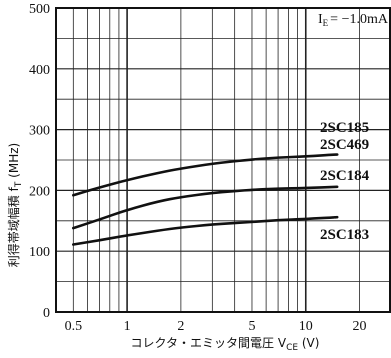 The image size is (391, 358). I want to click on y-tick-label: 300, so click(39, 131).